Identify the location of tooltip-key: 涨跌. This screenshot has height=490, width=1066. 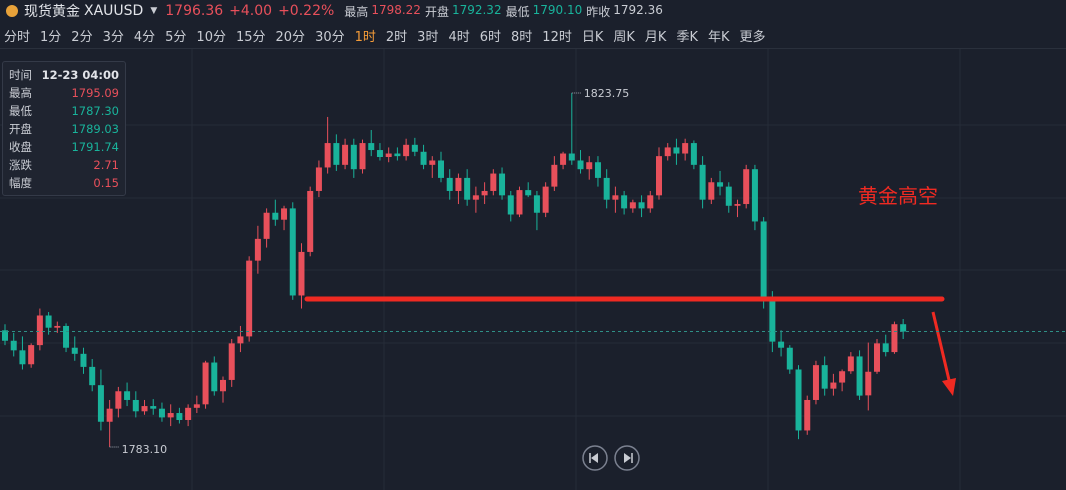
(20, 165).